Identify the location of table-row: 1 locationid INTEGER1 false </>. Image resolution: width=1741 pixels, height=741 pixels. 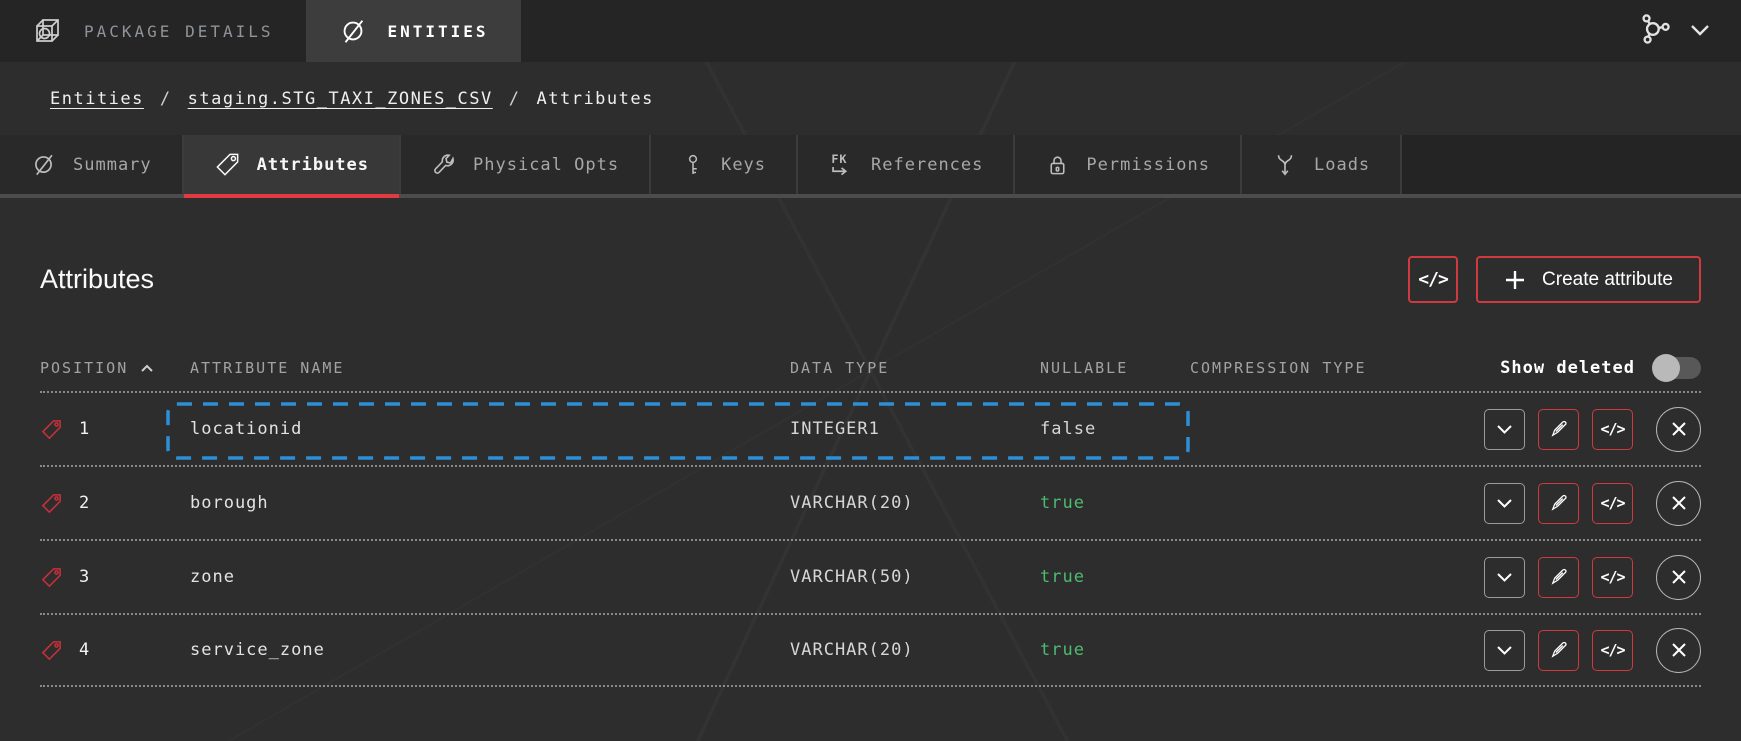
(870, 428).